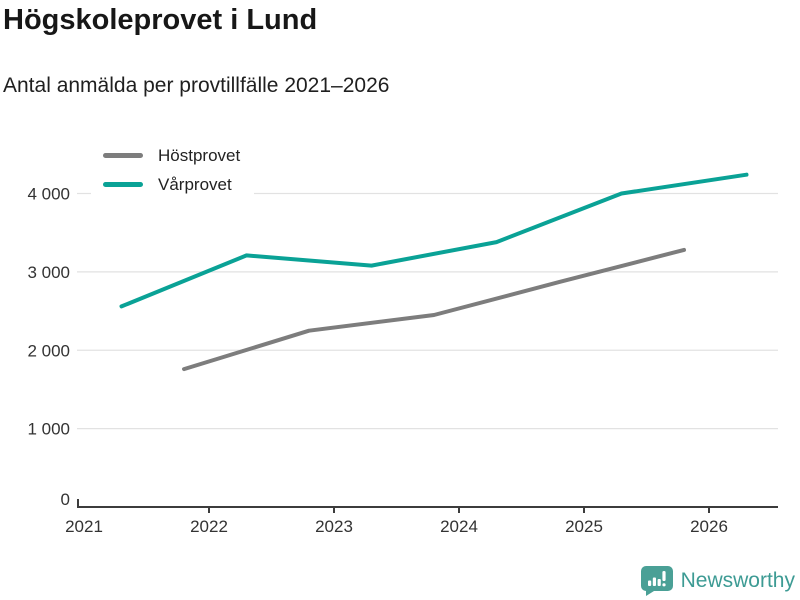 The height and width of the screenshot is (600, 800). What do you see at coordinates (709, 526) in the screenshot?
I see `x-tick-label-2026: 2026` at bounding box center [709, 526].